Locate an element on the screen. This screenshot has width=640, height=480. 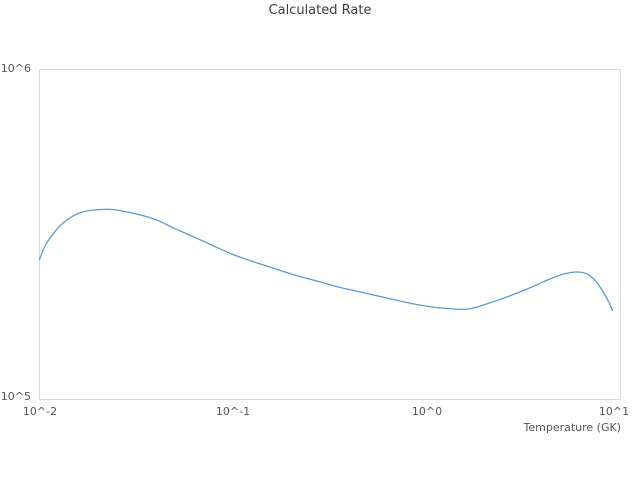
x-tick-label-1e-1: 10^-1 is located at coordinates (233, 411).